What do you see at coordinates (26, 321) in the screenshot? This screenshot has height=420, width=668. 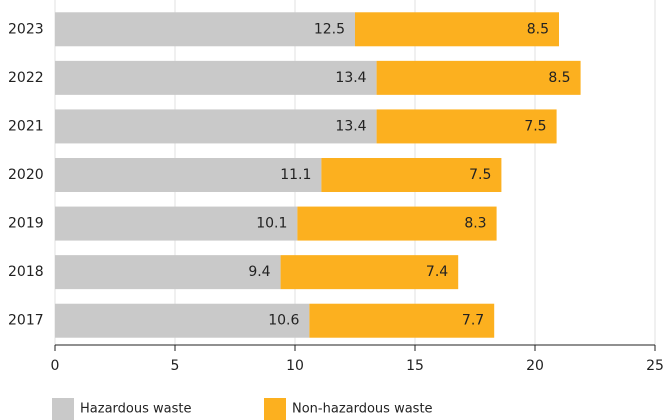 I see `y-tick-label: 2017` at bounding box center [26, 321].